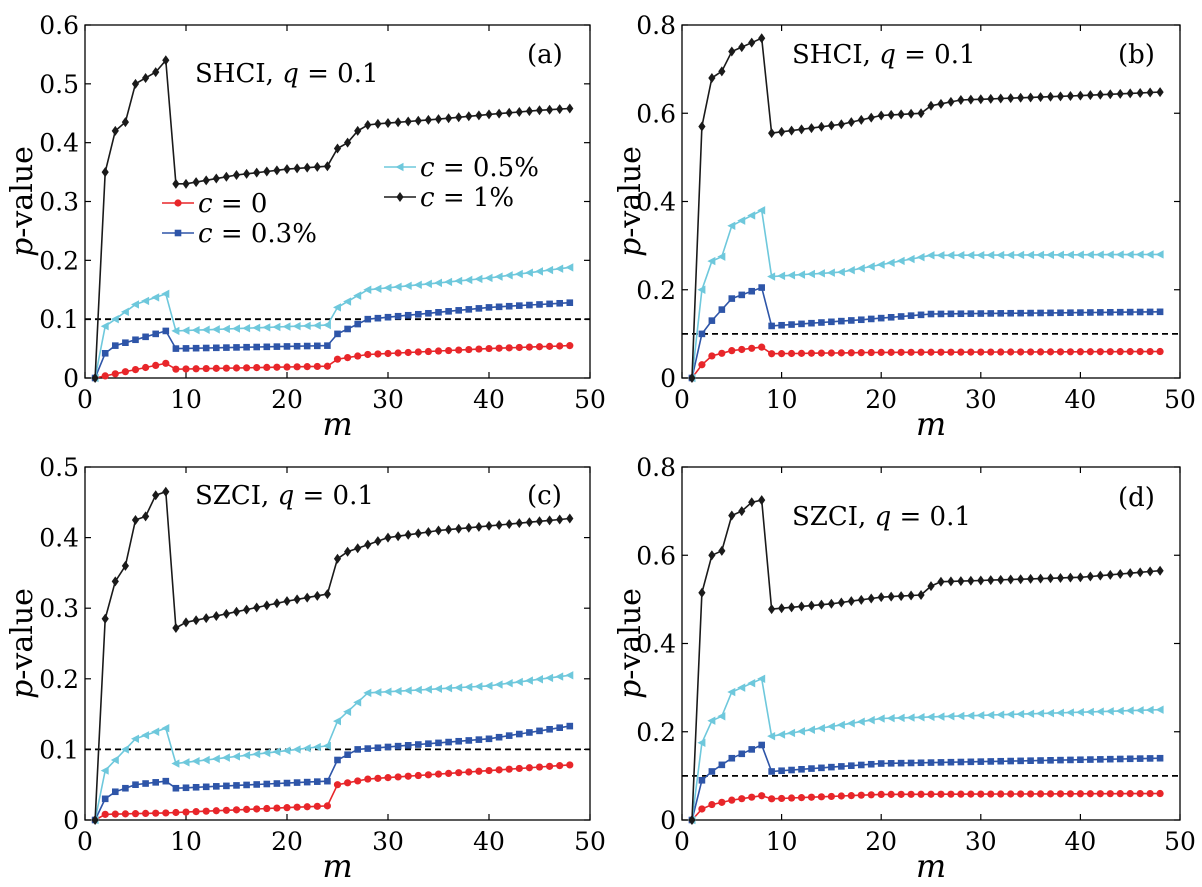 The width and height of the screenshot is (1202, 887). What do you see at coordinates (1180, 841) in the screenshot?
I see `x-tick-label: 50` at bounding box center [1180, 841].